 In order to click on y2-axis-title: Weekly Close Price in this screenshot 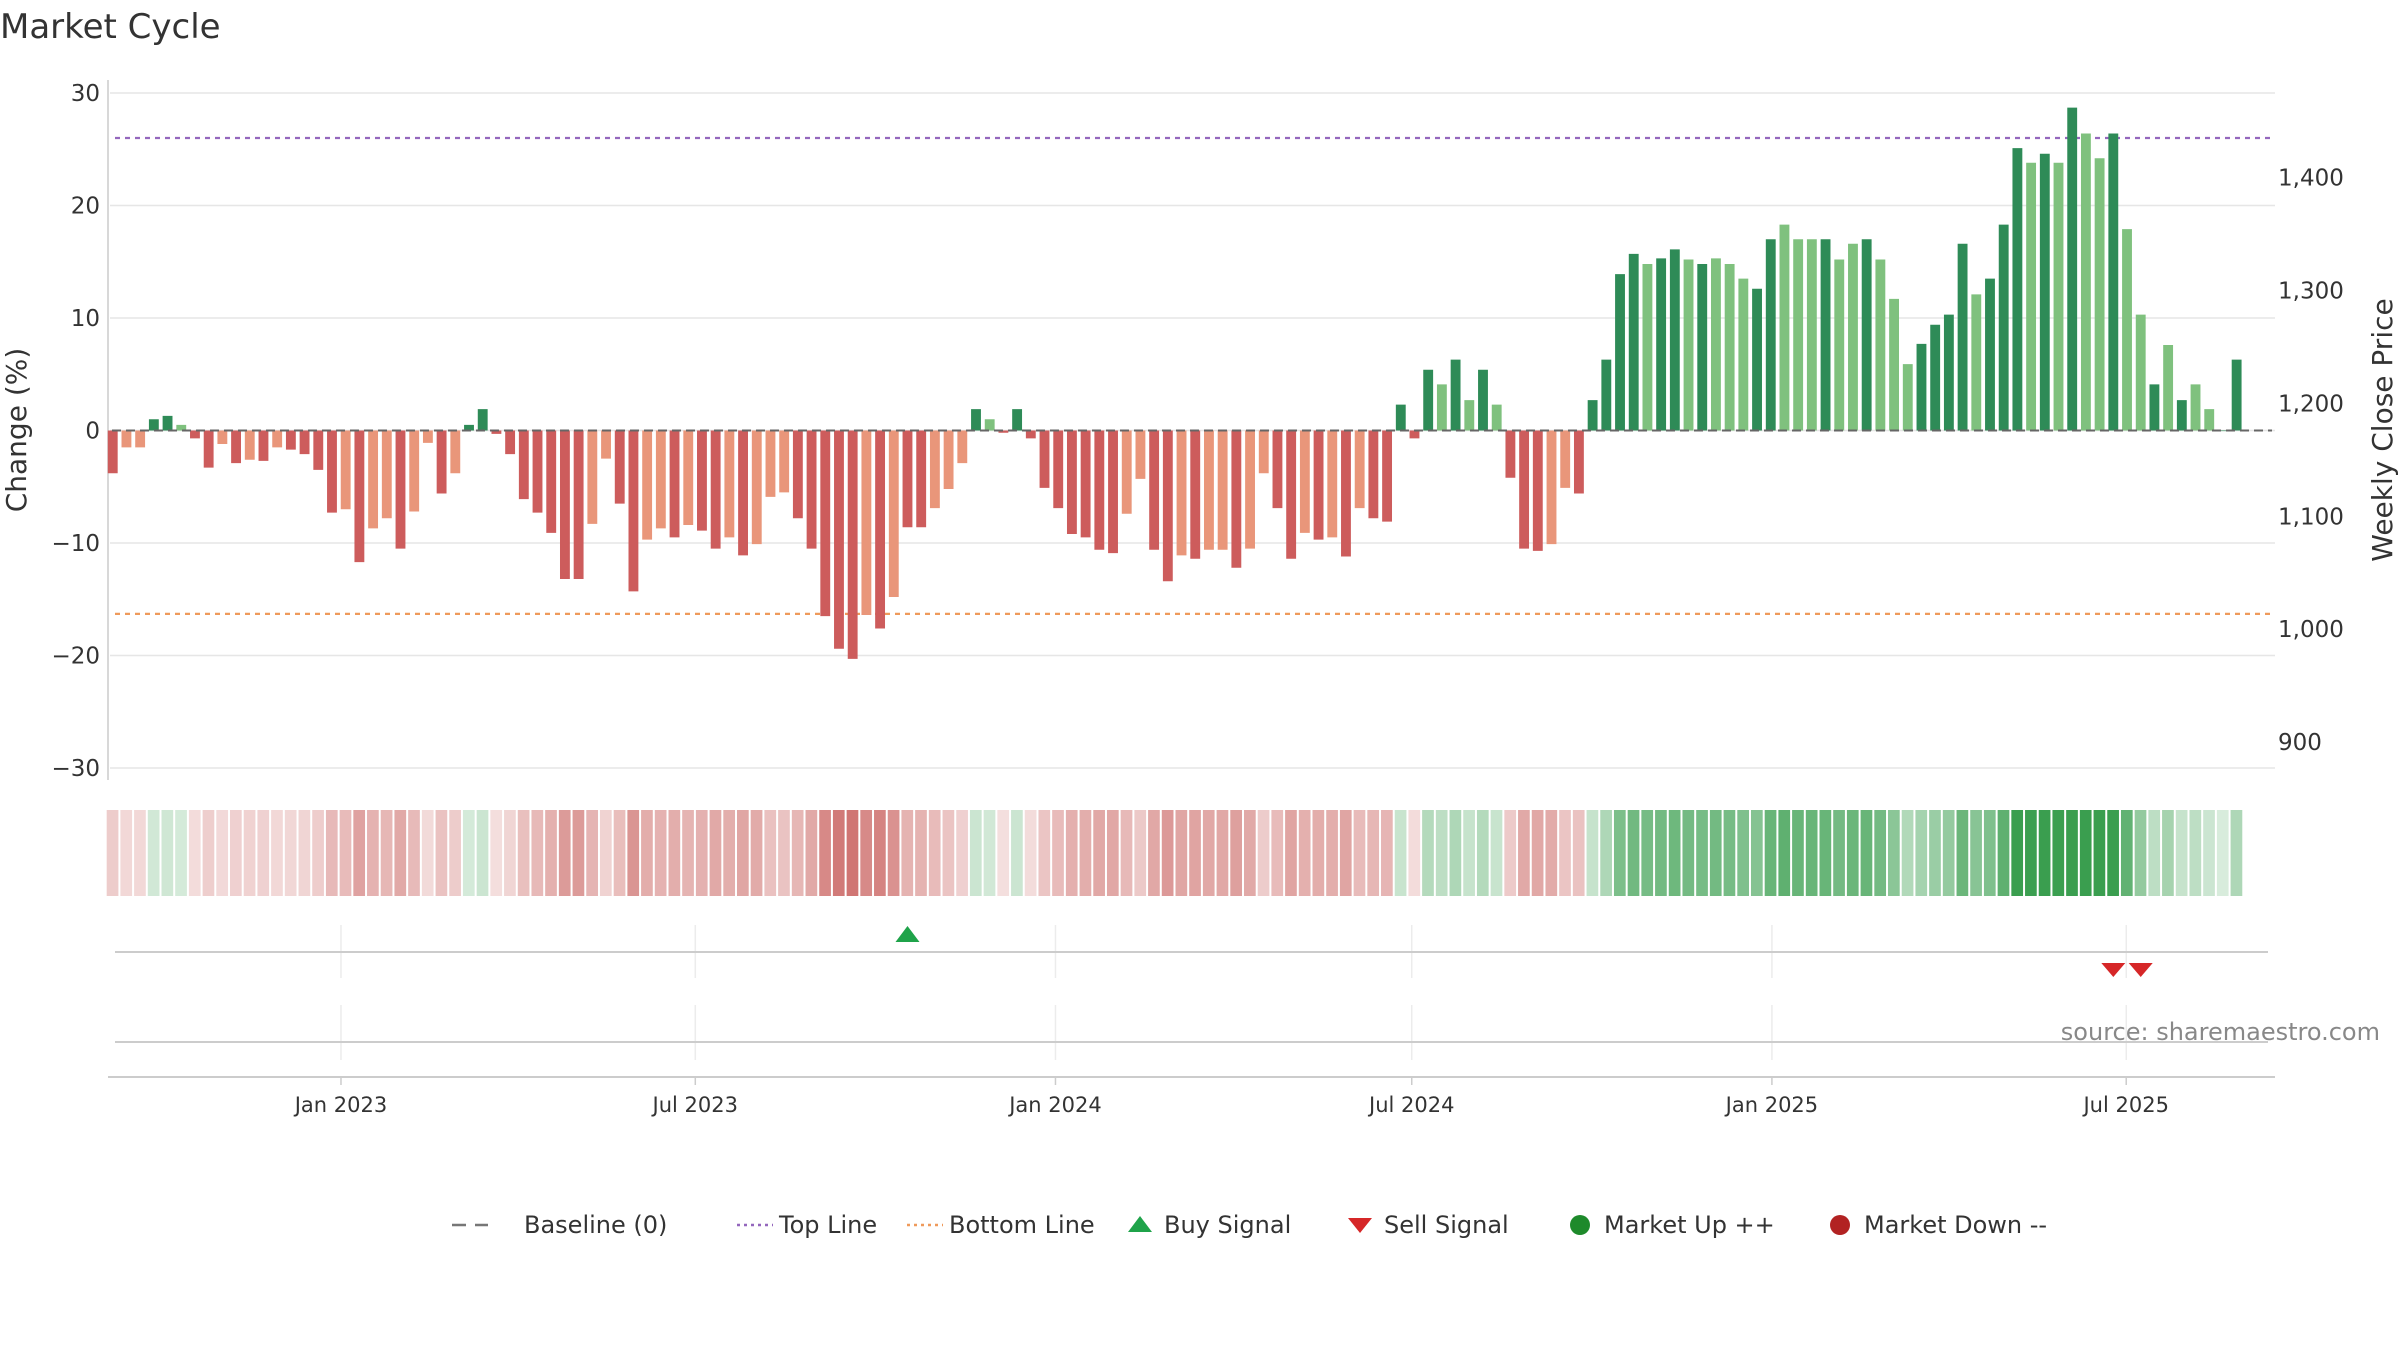, I will do `click(2382, 429)`.